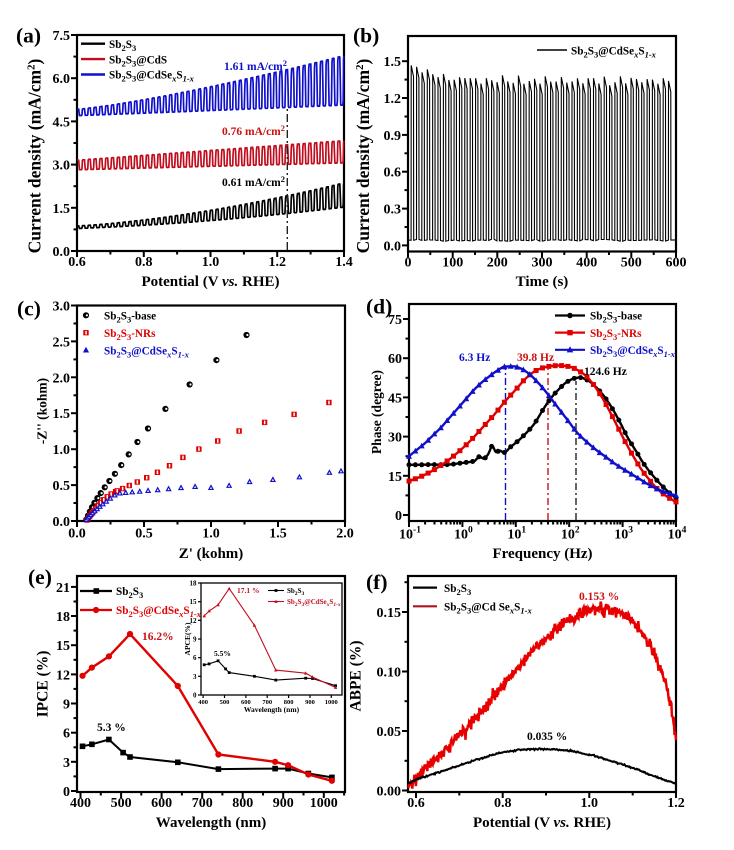 The image size is (734, 850). What do you see at coordinates (393, 136) in the screenshot?
I see `svg-text: 0.9` at bounding box center [393, 136].